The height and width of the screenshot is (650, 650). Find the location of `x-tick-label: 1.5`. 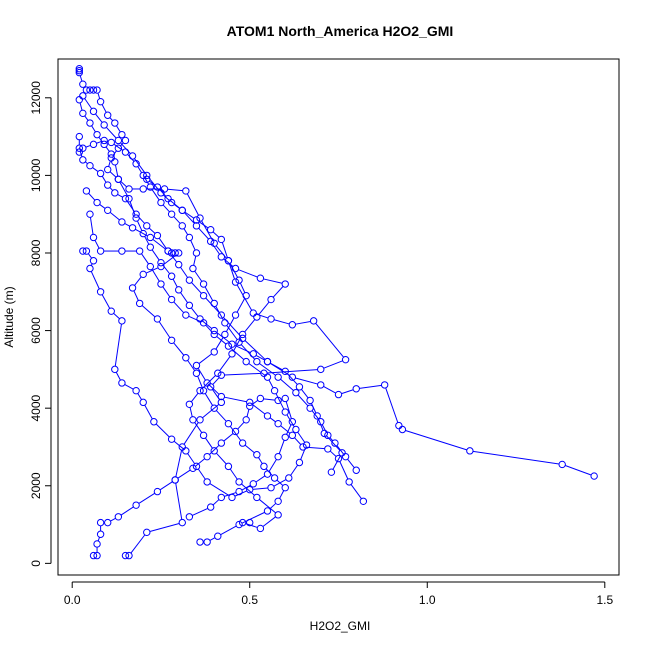

x-tick-label: 1.5 is located at coordinates (604, 600).